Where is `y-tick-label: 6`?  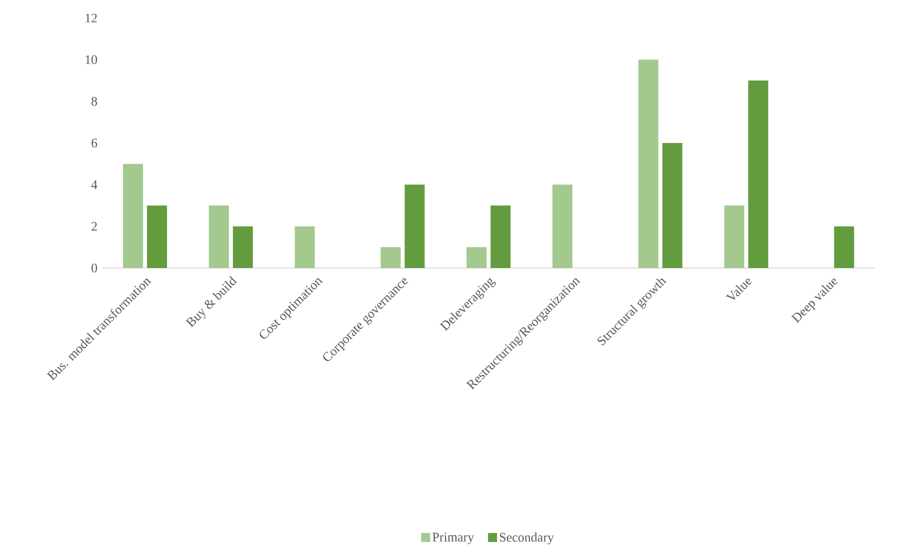 y-tick-label: 6 is located at coordinates (95, 143).